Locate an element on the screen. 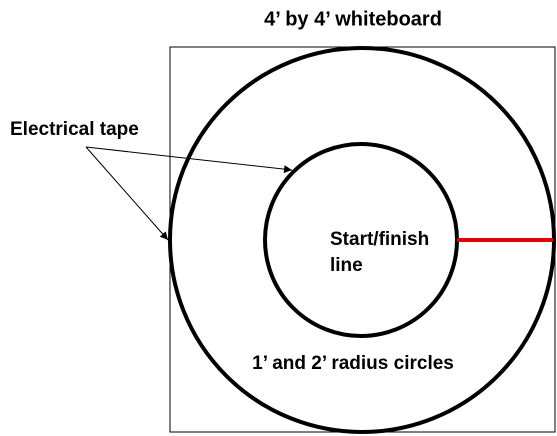 The image size is (557, 436). start-finish-label: Start/finish is located at coordinates (379, 239).